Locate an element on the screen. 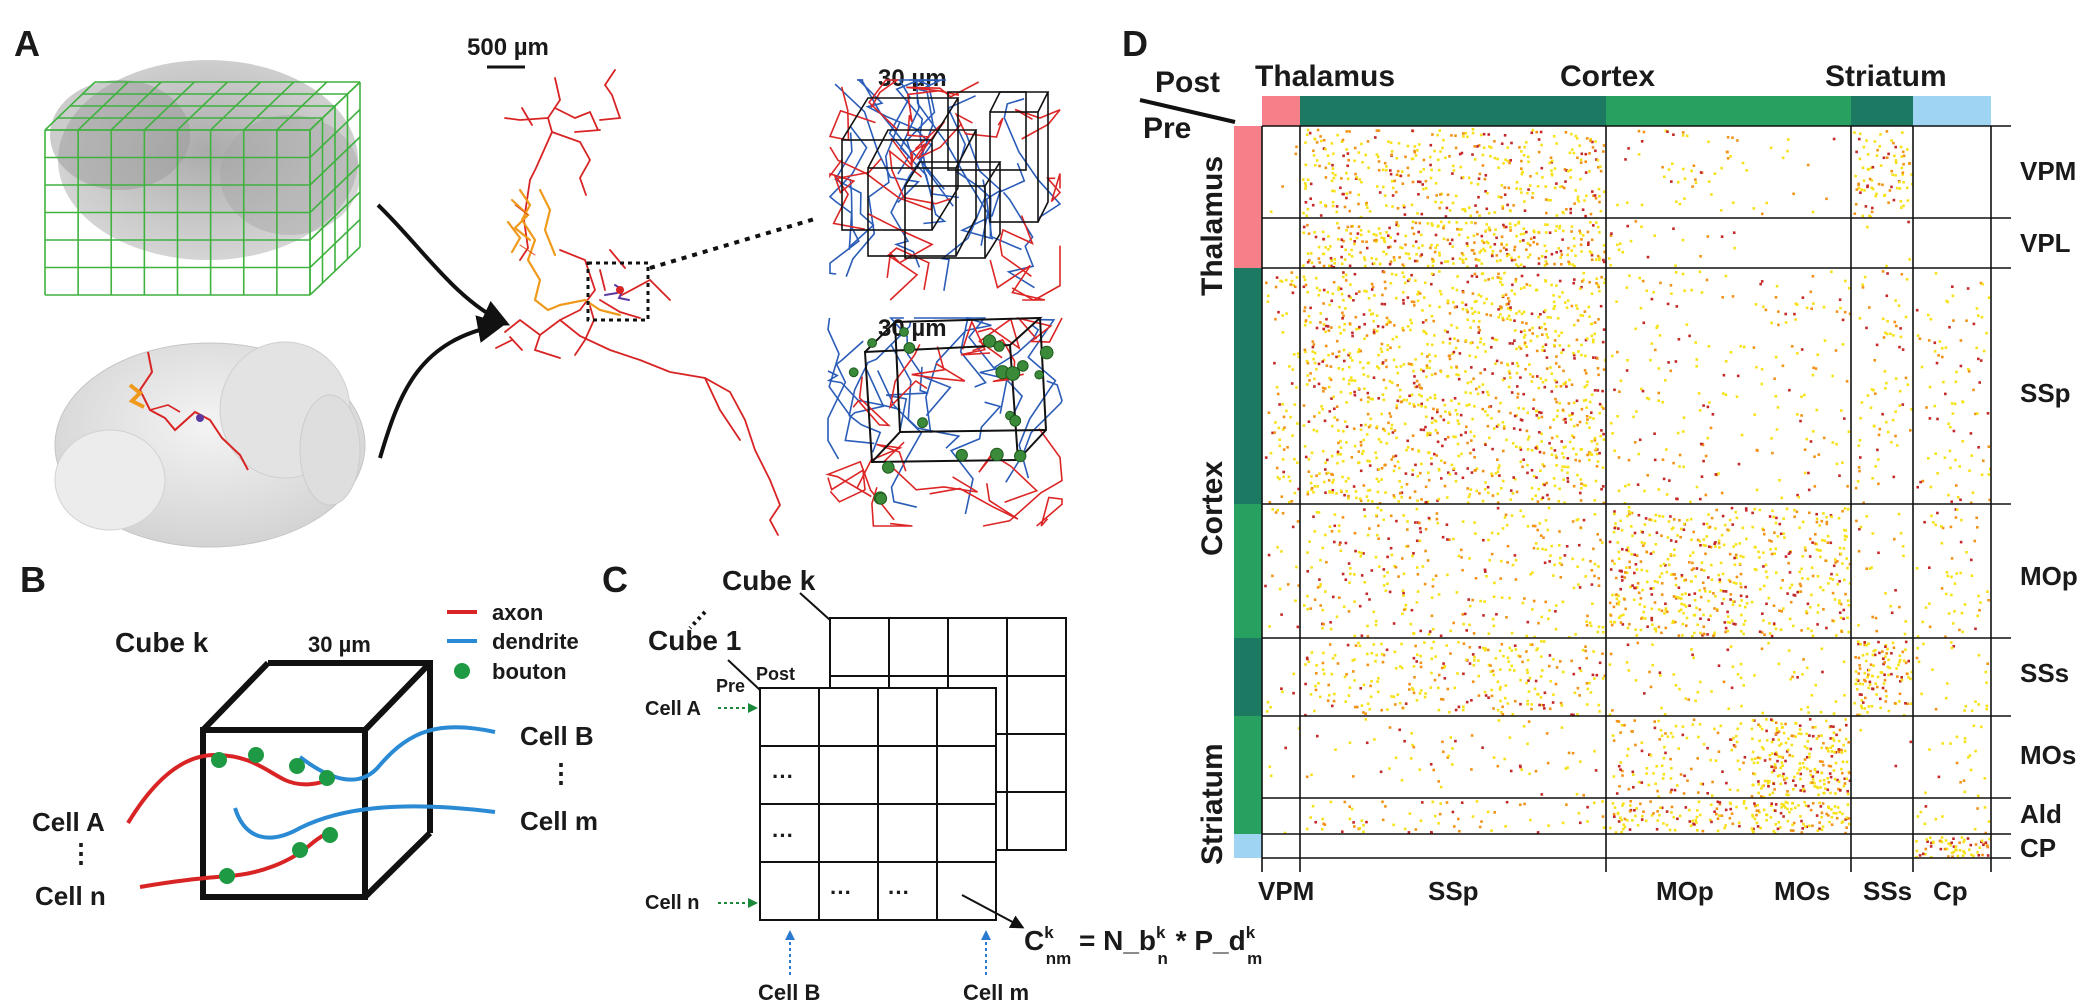  zoom-view-cubes is located at coordinates (945, 190).